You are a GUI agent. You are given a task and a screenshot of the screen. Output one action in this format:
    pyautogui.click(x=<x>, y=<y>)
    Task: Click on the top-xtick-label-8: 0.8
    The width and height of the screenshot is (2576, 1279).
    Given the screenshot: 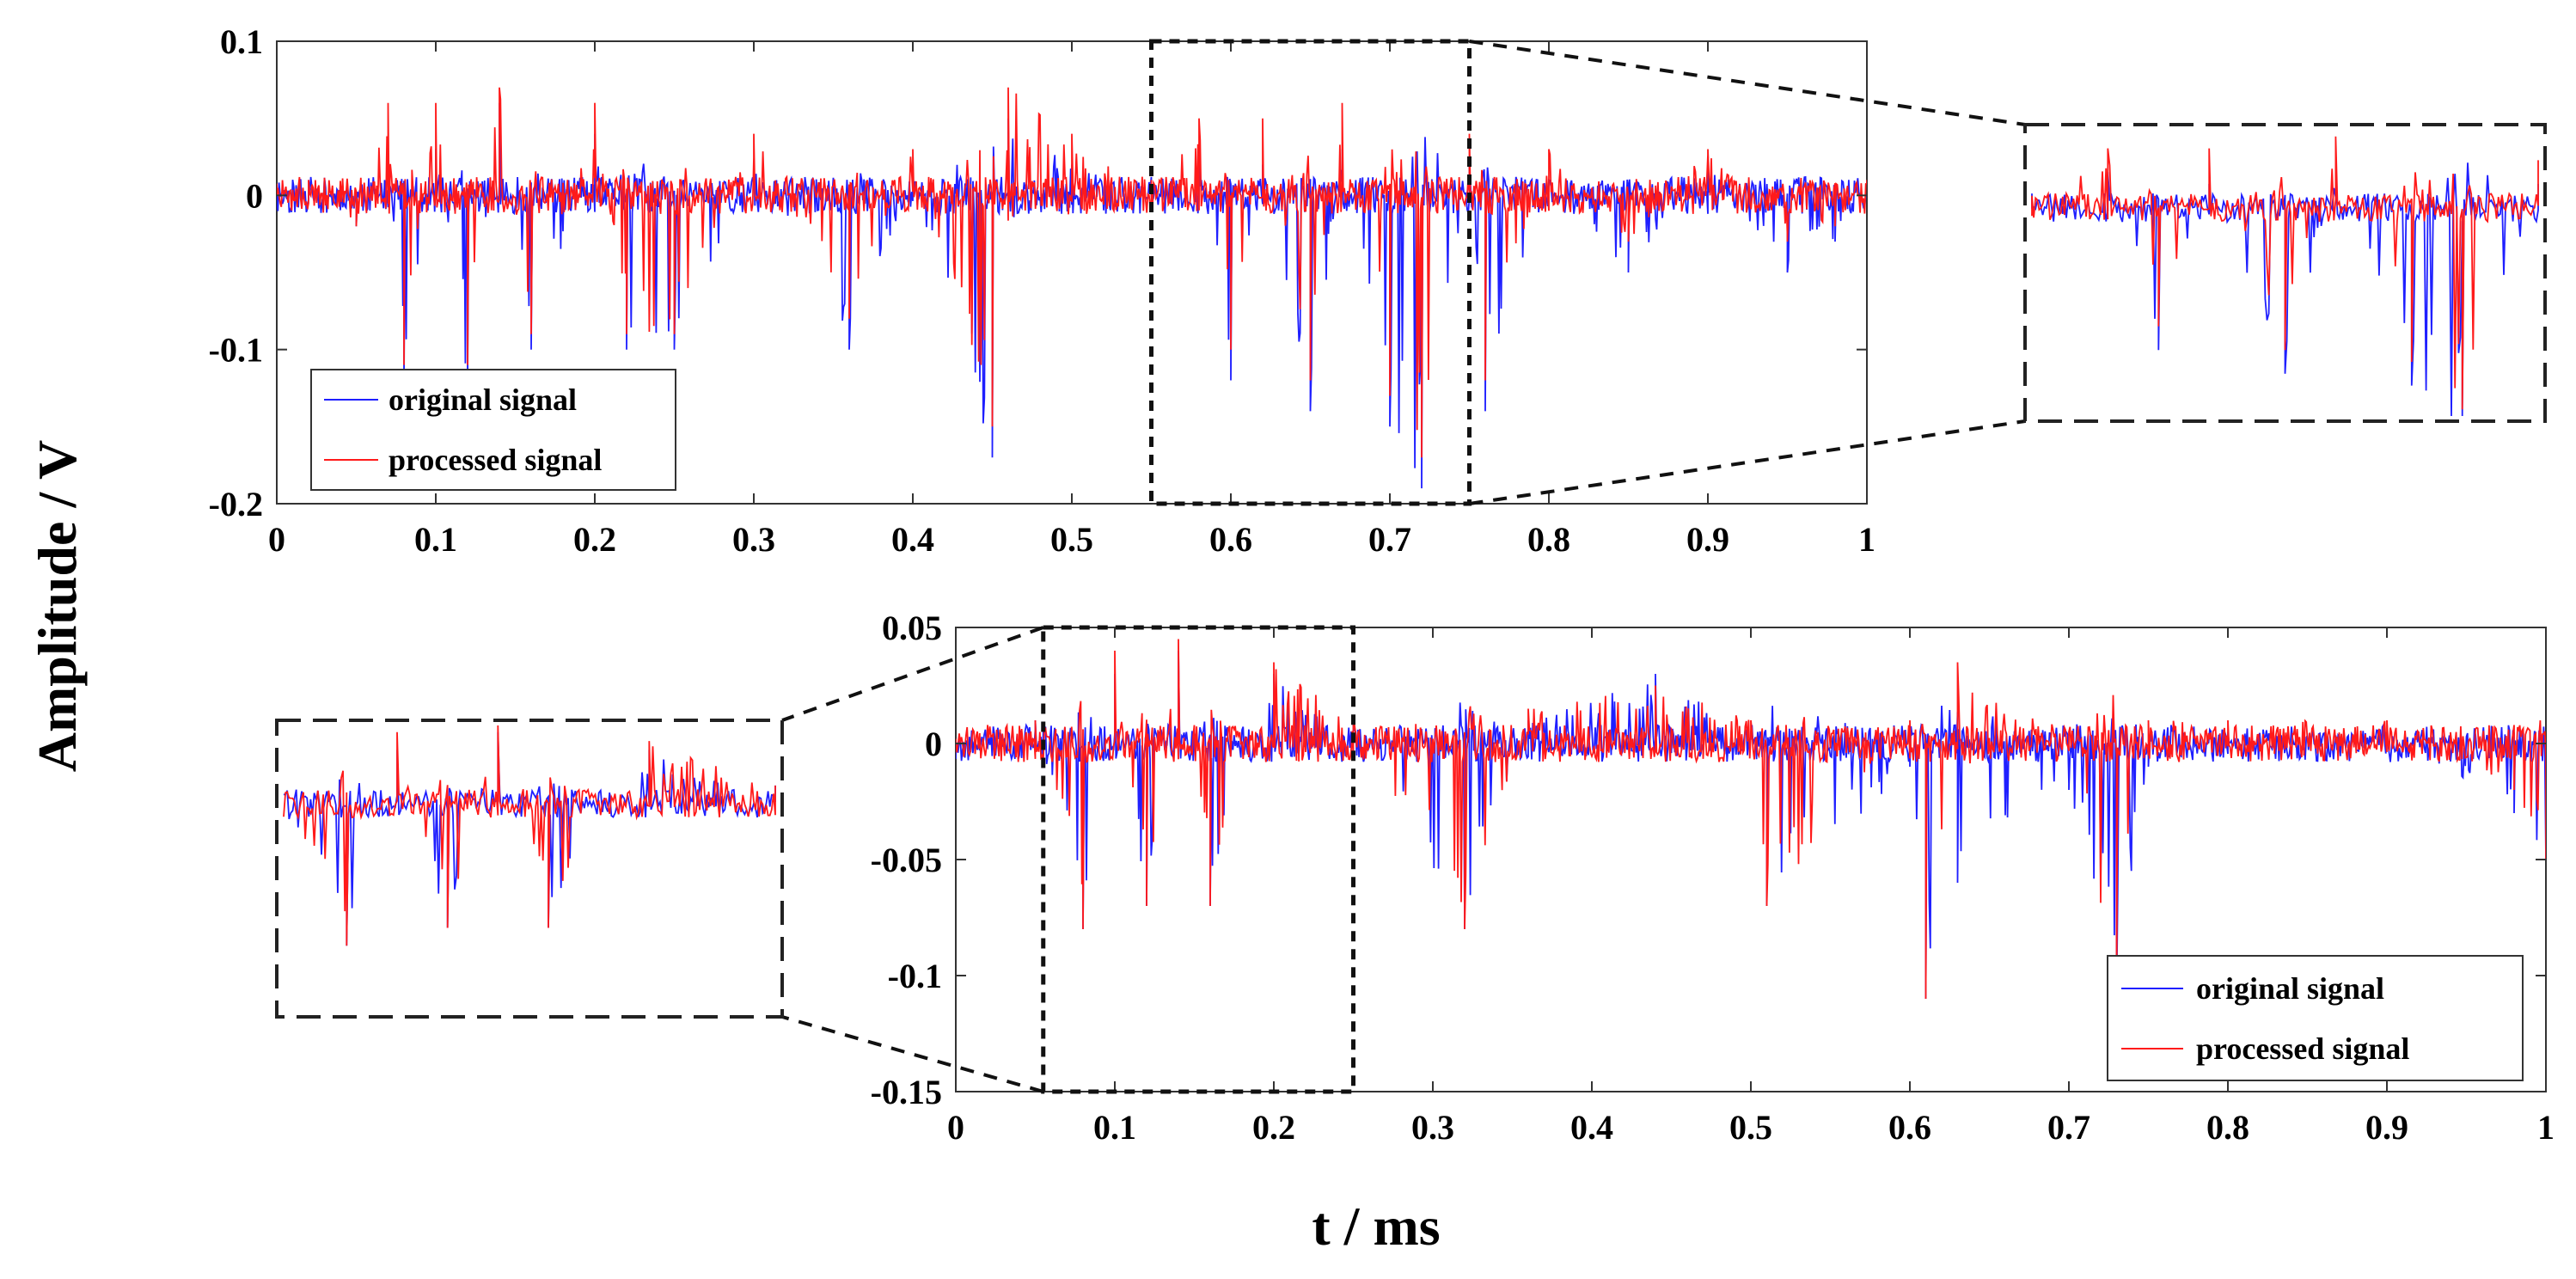 What is the action you would take?
    pyautogui.click(x=1548, y=539)
    